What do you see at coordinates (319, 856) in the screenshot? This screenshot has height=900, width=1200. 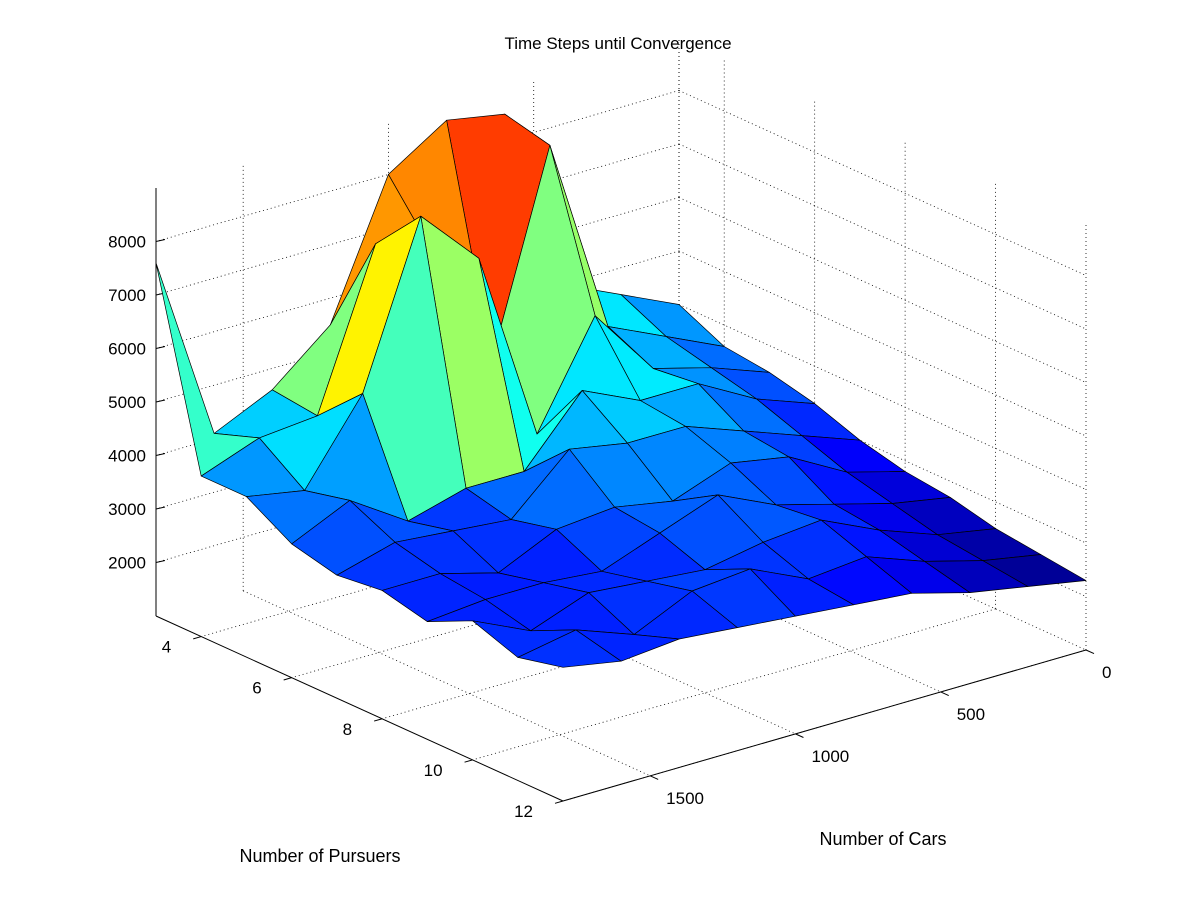 I see `x-axis-label: Number of Pursuers` at bounding box center [319, 856].